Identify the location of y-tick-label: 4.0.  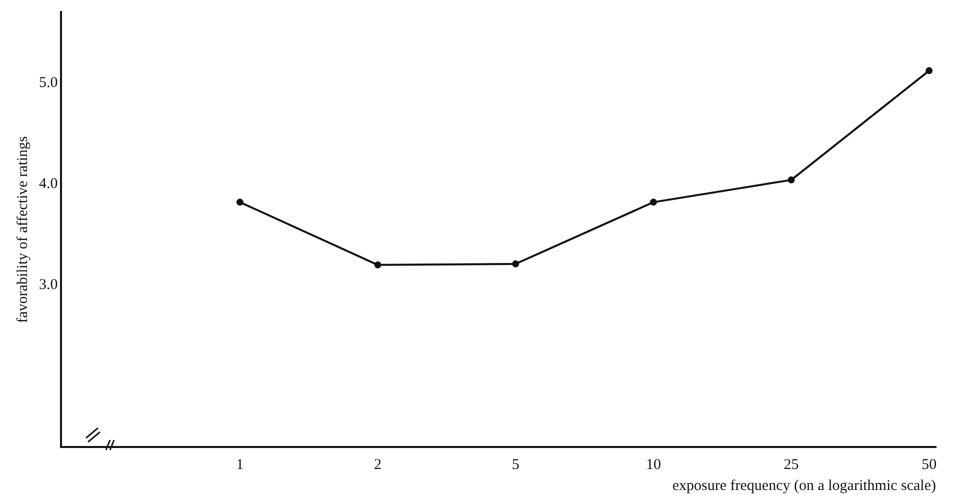
(48, 184).